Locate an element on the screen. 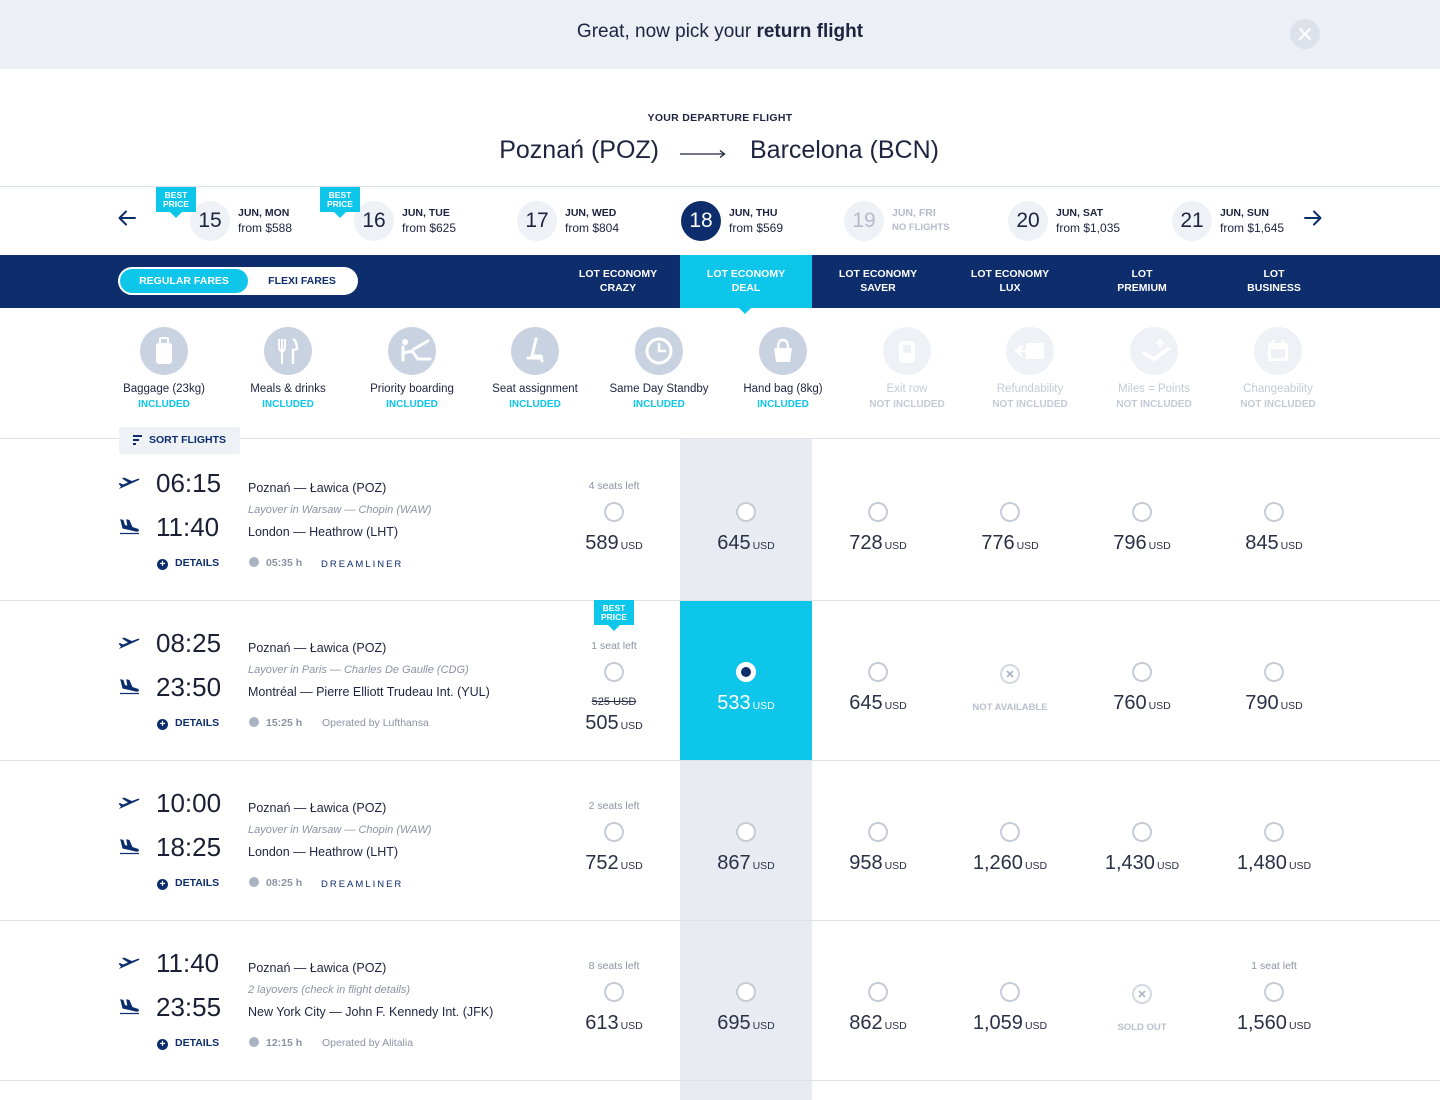 The image size is (1440, 1100). fare-price-cell: 1 seat left 1,560 USD is located at coordinates (1274, 999).